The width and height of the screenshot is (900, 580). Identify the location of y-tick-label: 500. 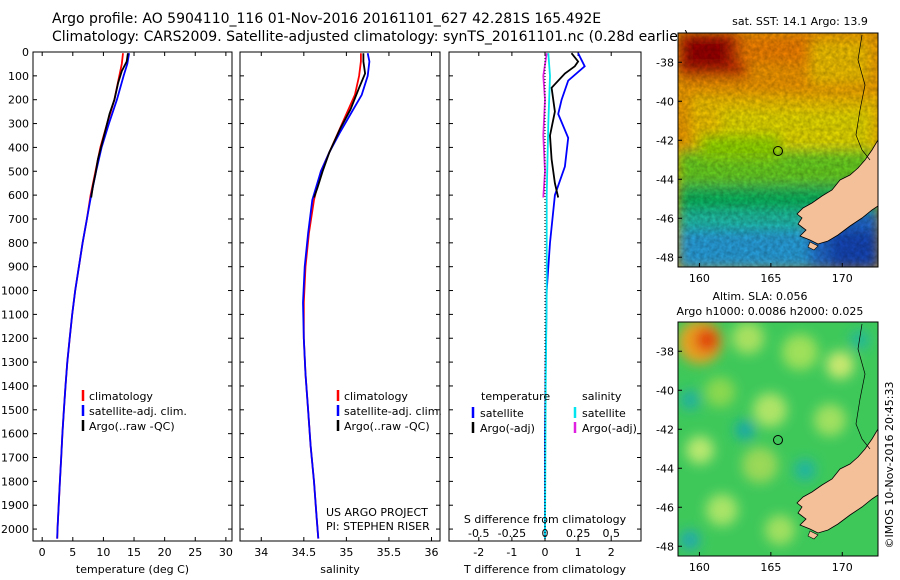
(18, 171).